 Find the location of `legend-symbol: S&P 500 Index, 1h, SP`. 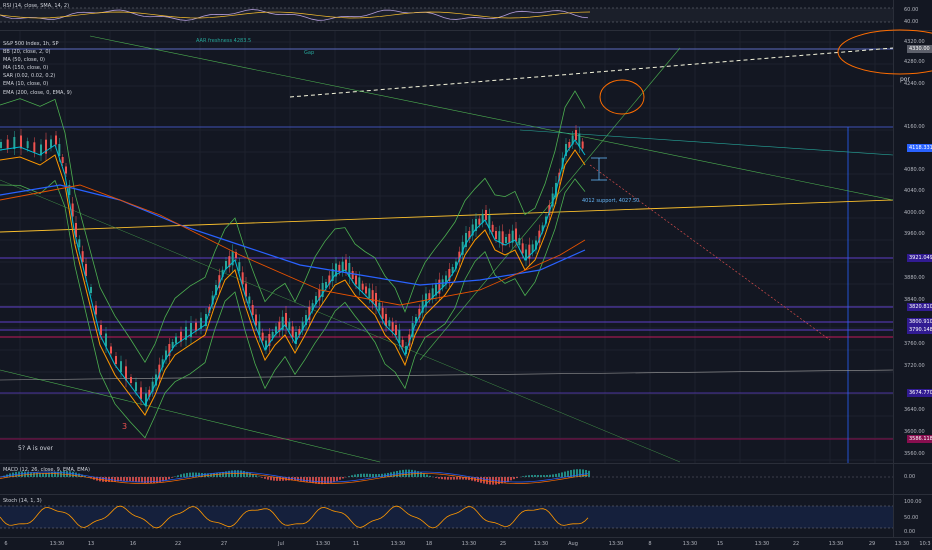

legend-symbol: S&P 500 Index, 1h, SP is located at coordinates (31, 44).